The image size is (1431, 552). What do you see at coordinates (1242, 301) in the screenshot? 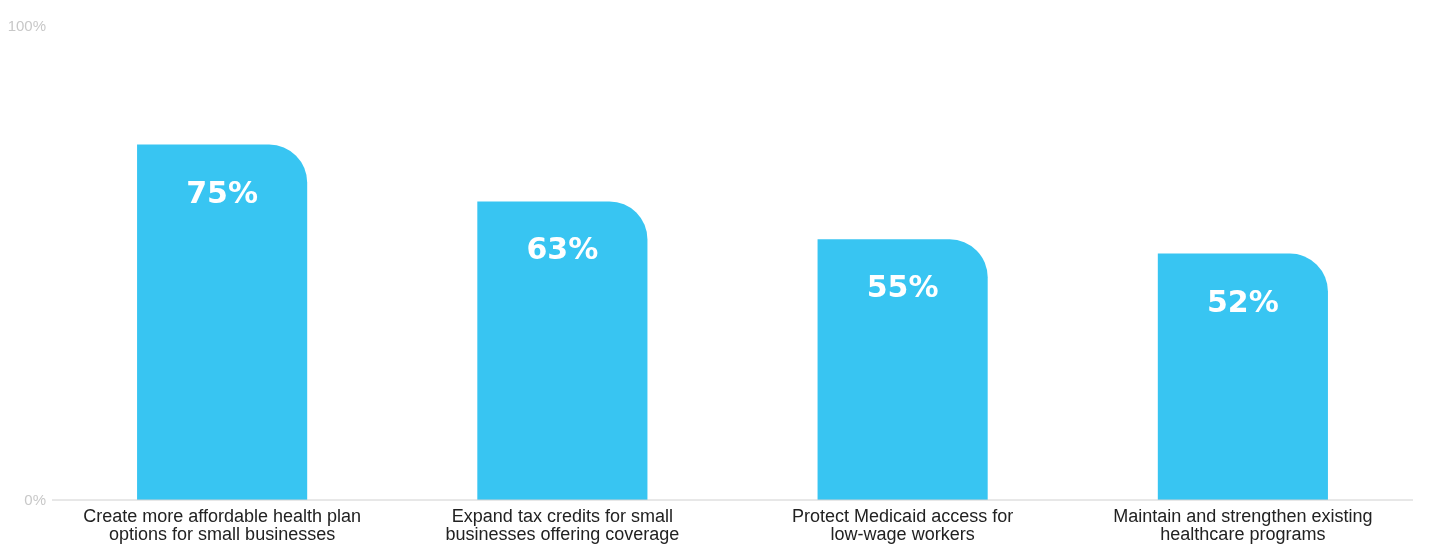
I see `data-label: 52%` at bounding box center [1242, 301].